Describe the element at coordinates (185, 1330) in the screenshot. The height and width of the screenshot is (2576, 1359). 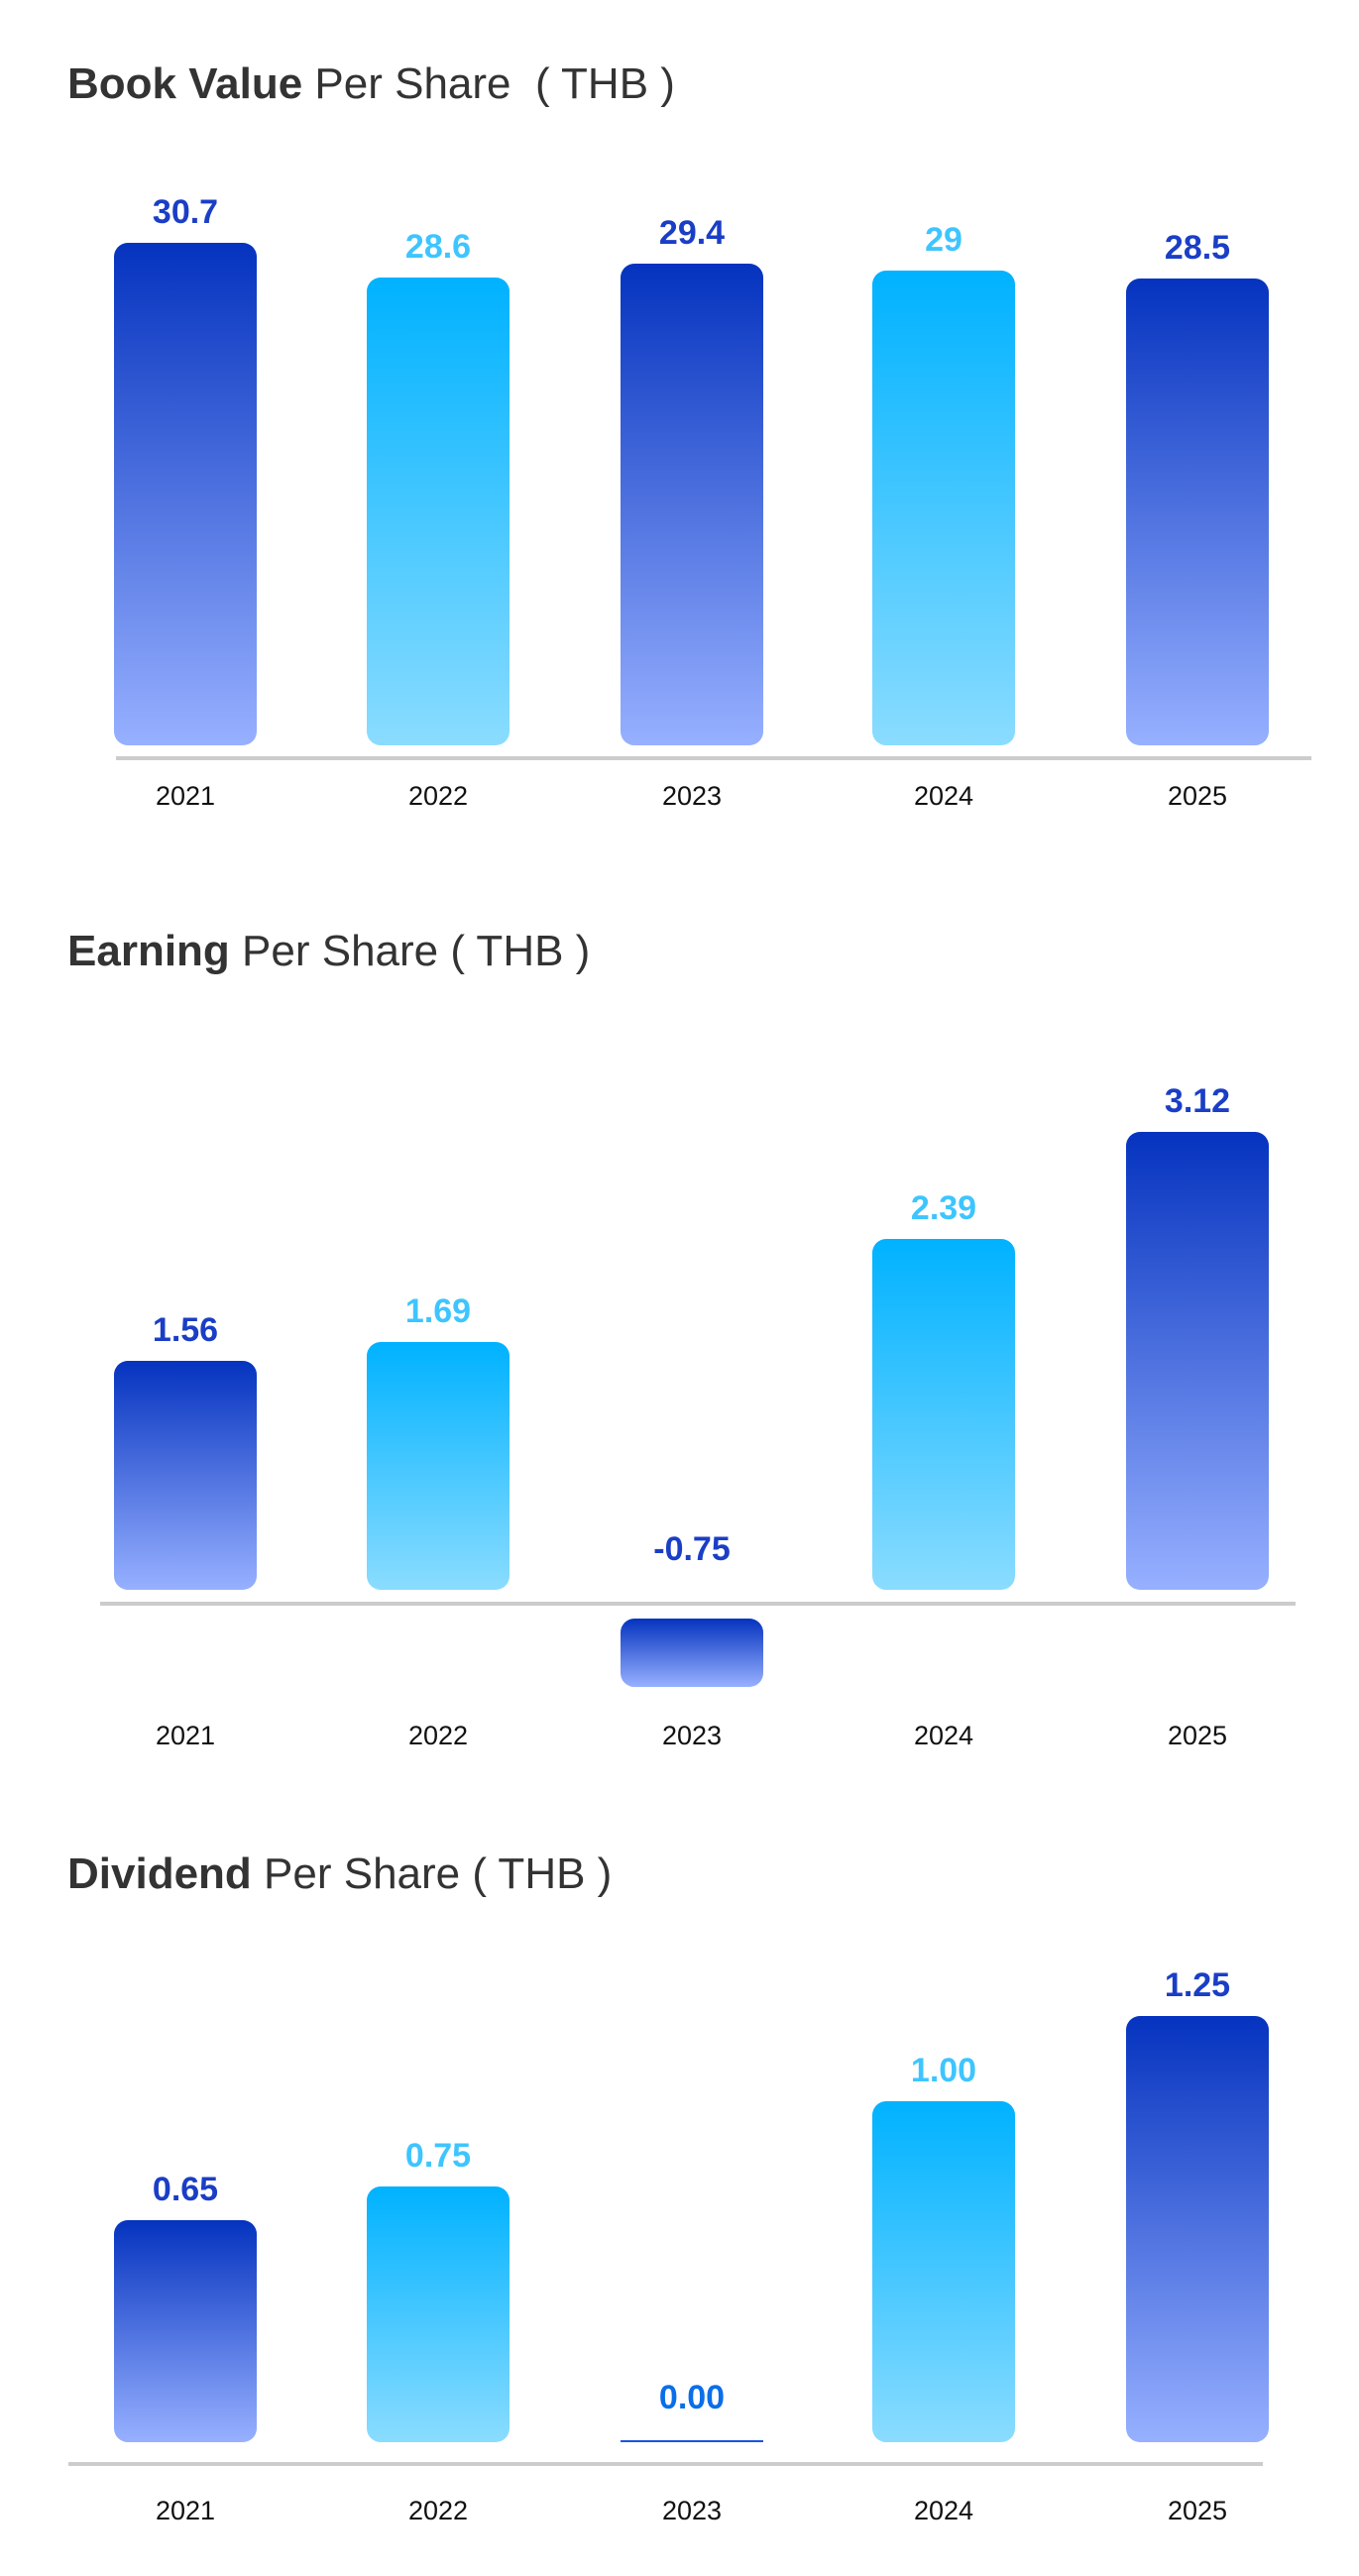
I see `data-label: 1.56` at that location.